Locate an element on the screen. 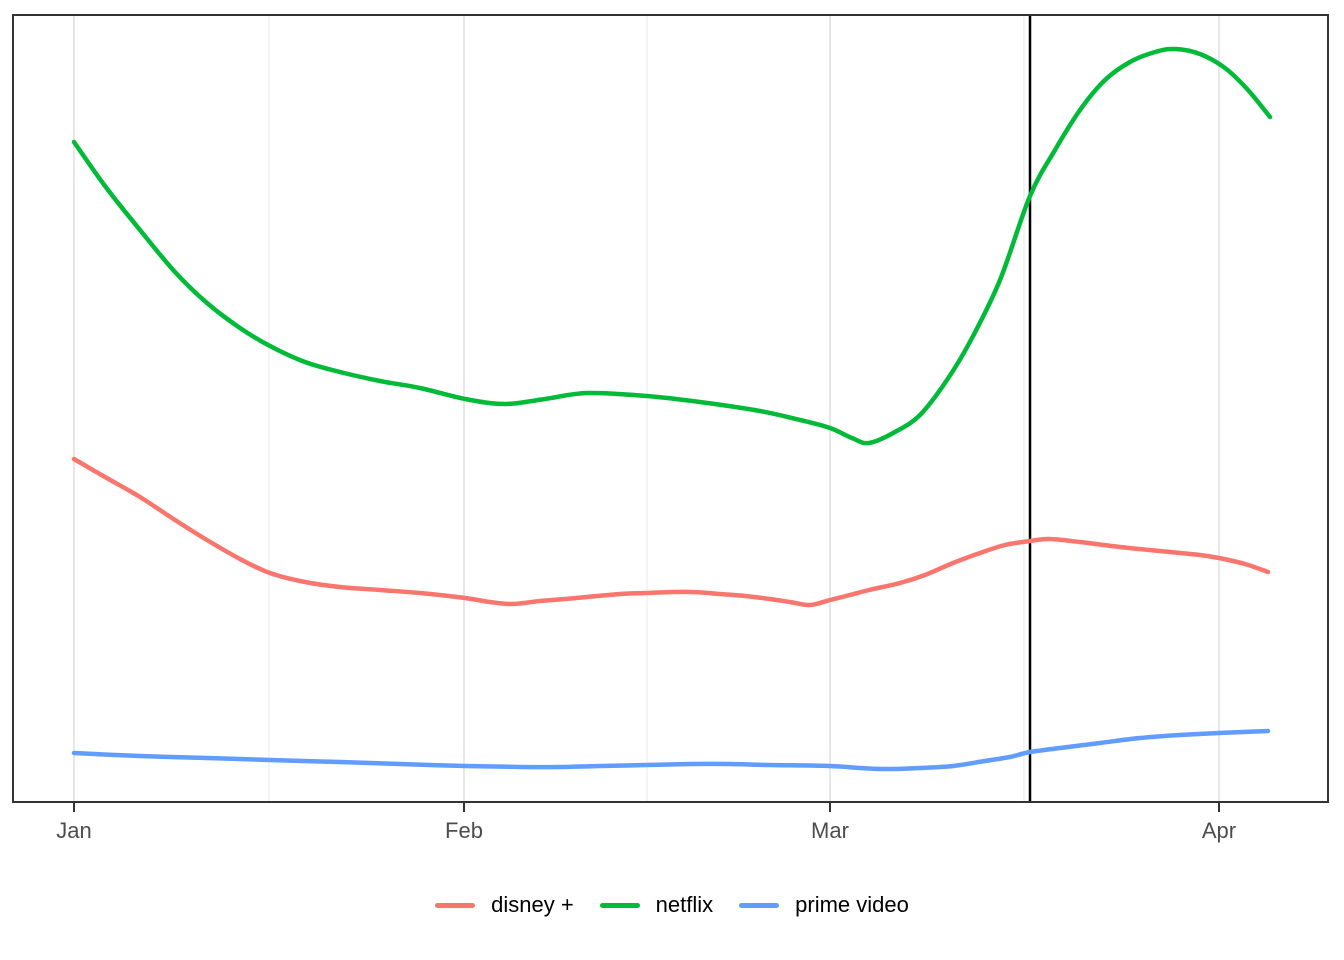 This screenshot has height=960, width=1344. prime-video-line-swatch is located at coordinates (759, 905).